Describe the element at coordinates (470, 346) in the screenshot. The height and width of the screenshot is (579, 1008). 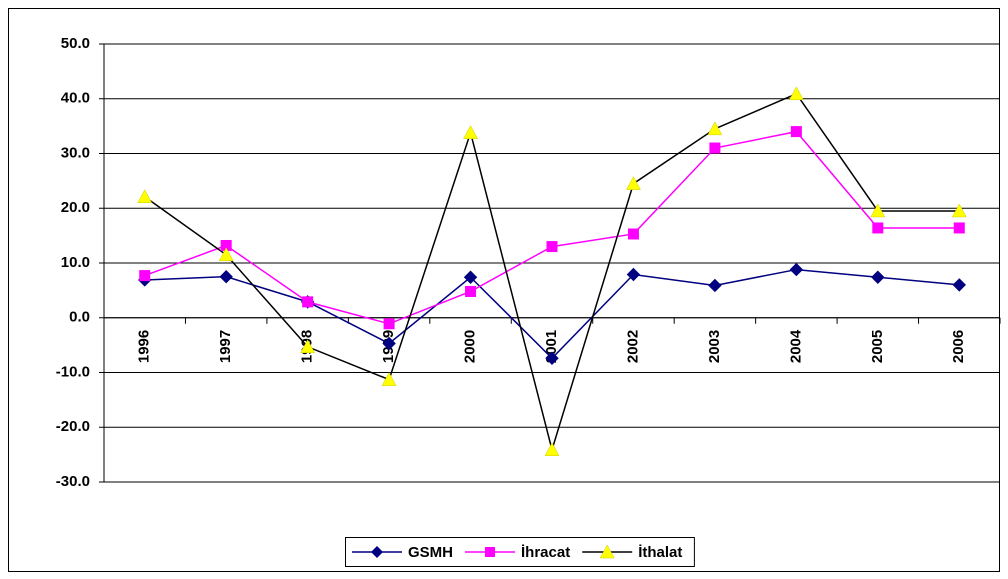
I see `x-tick-label: 2000` at that location.